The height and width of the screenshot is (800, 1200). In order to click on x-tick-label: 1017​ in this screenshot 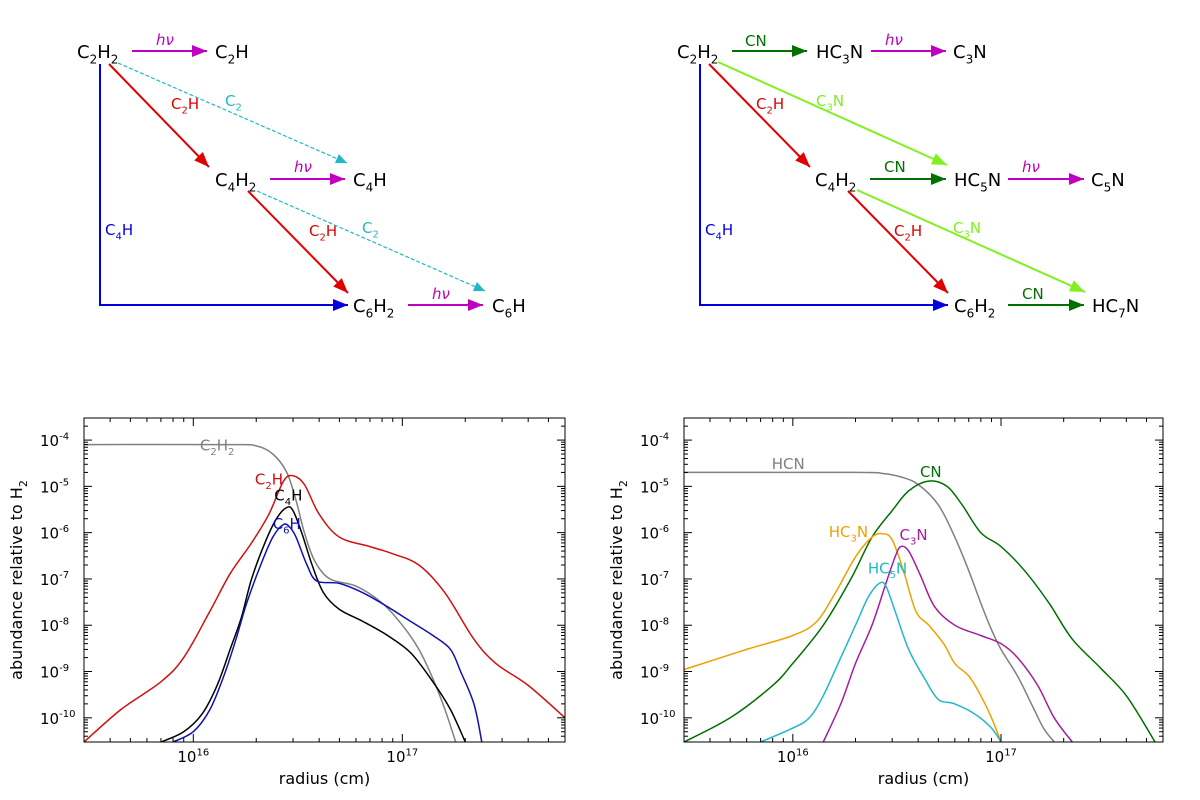, I will do `click(402, 756)`.